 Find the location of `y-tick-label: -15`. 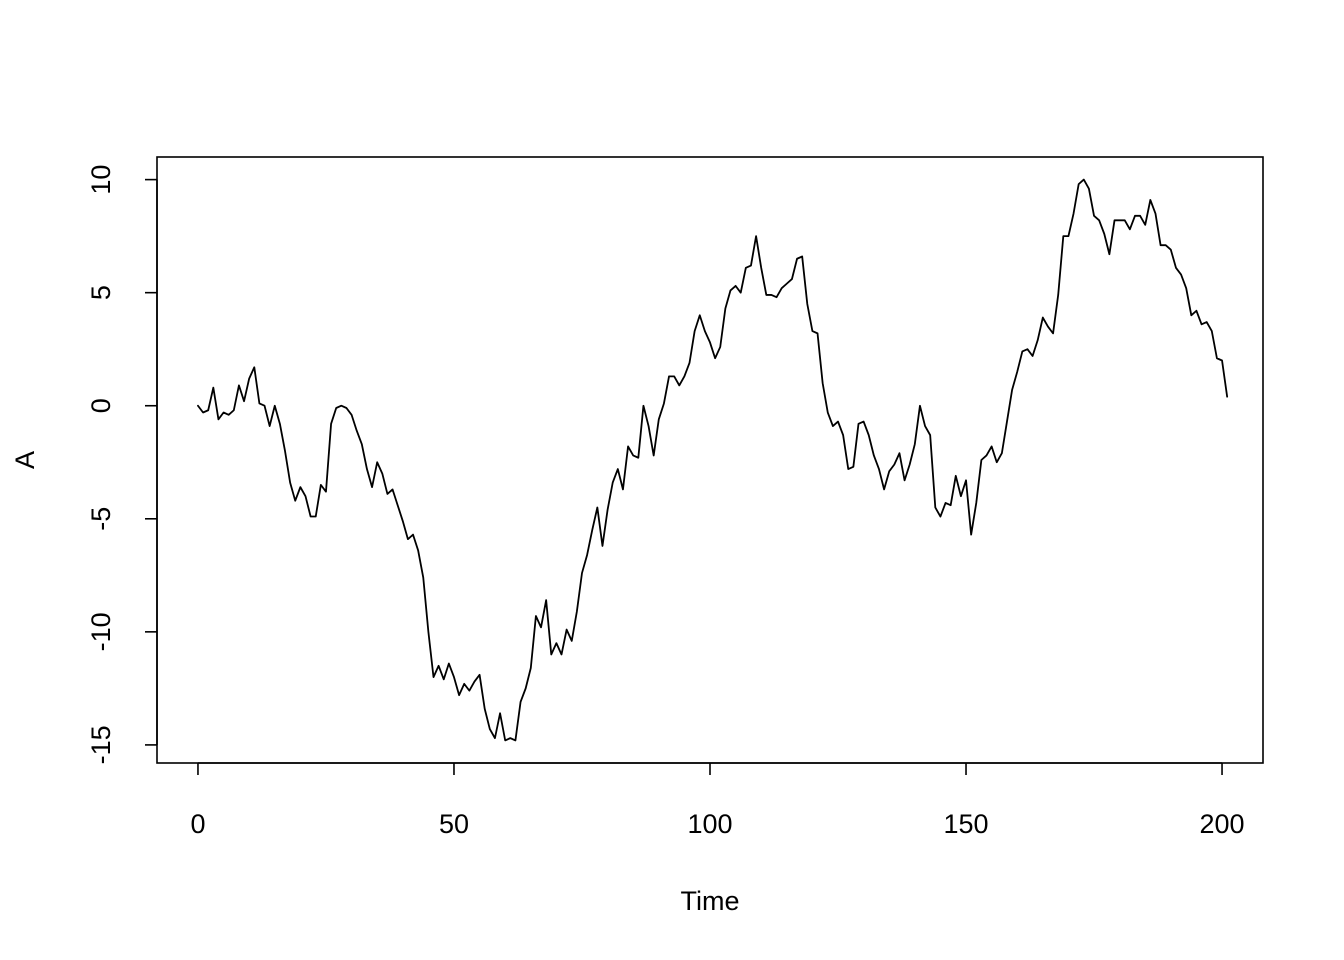

y-tick-label: -15 is located at coordinates (101, 744).